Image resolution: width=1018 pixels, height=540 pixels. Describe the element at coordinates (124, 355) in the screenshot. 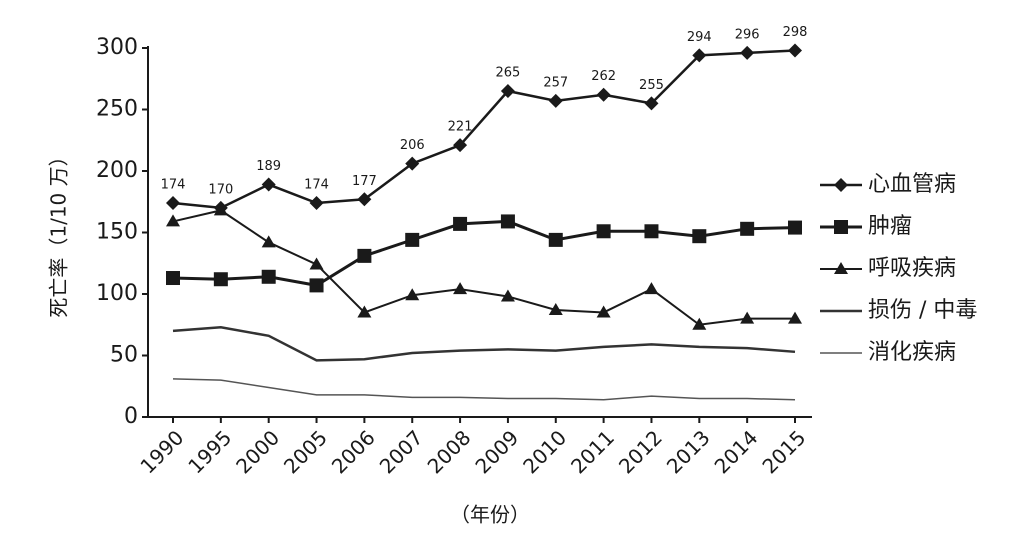

I see `y-tick-label: 50` at that location.